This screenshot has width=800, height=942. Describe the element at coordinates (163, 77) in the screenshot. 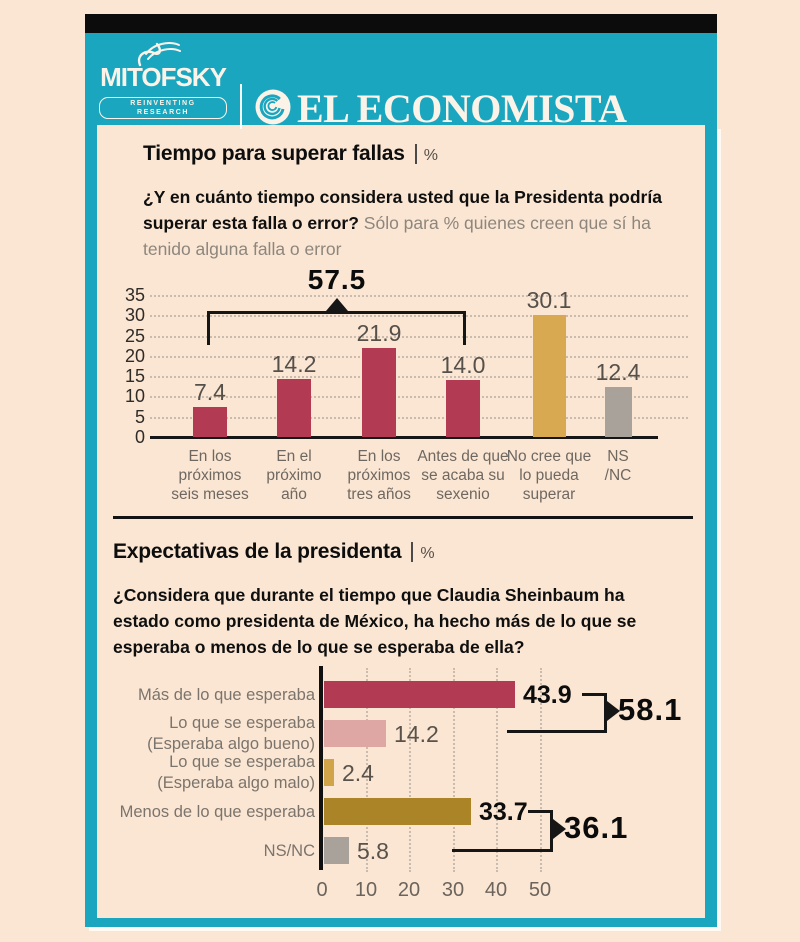

I see `mitofsky-logo-text: MITOFSKY` at that location.